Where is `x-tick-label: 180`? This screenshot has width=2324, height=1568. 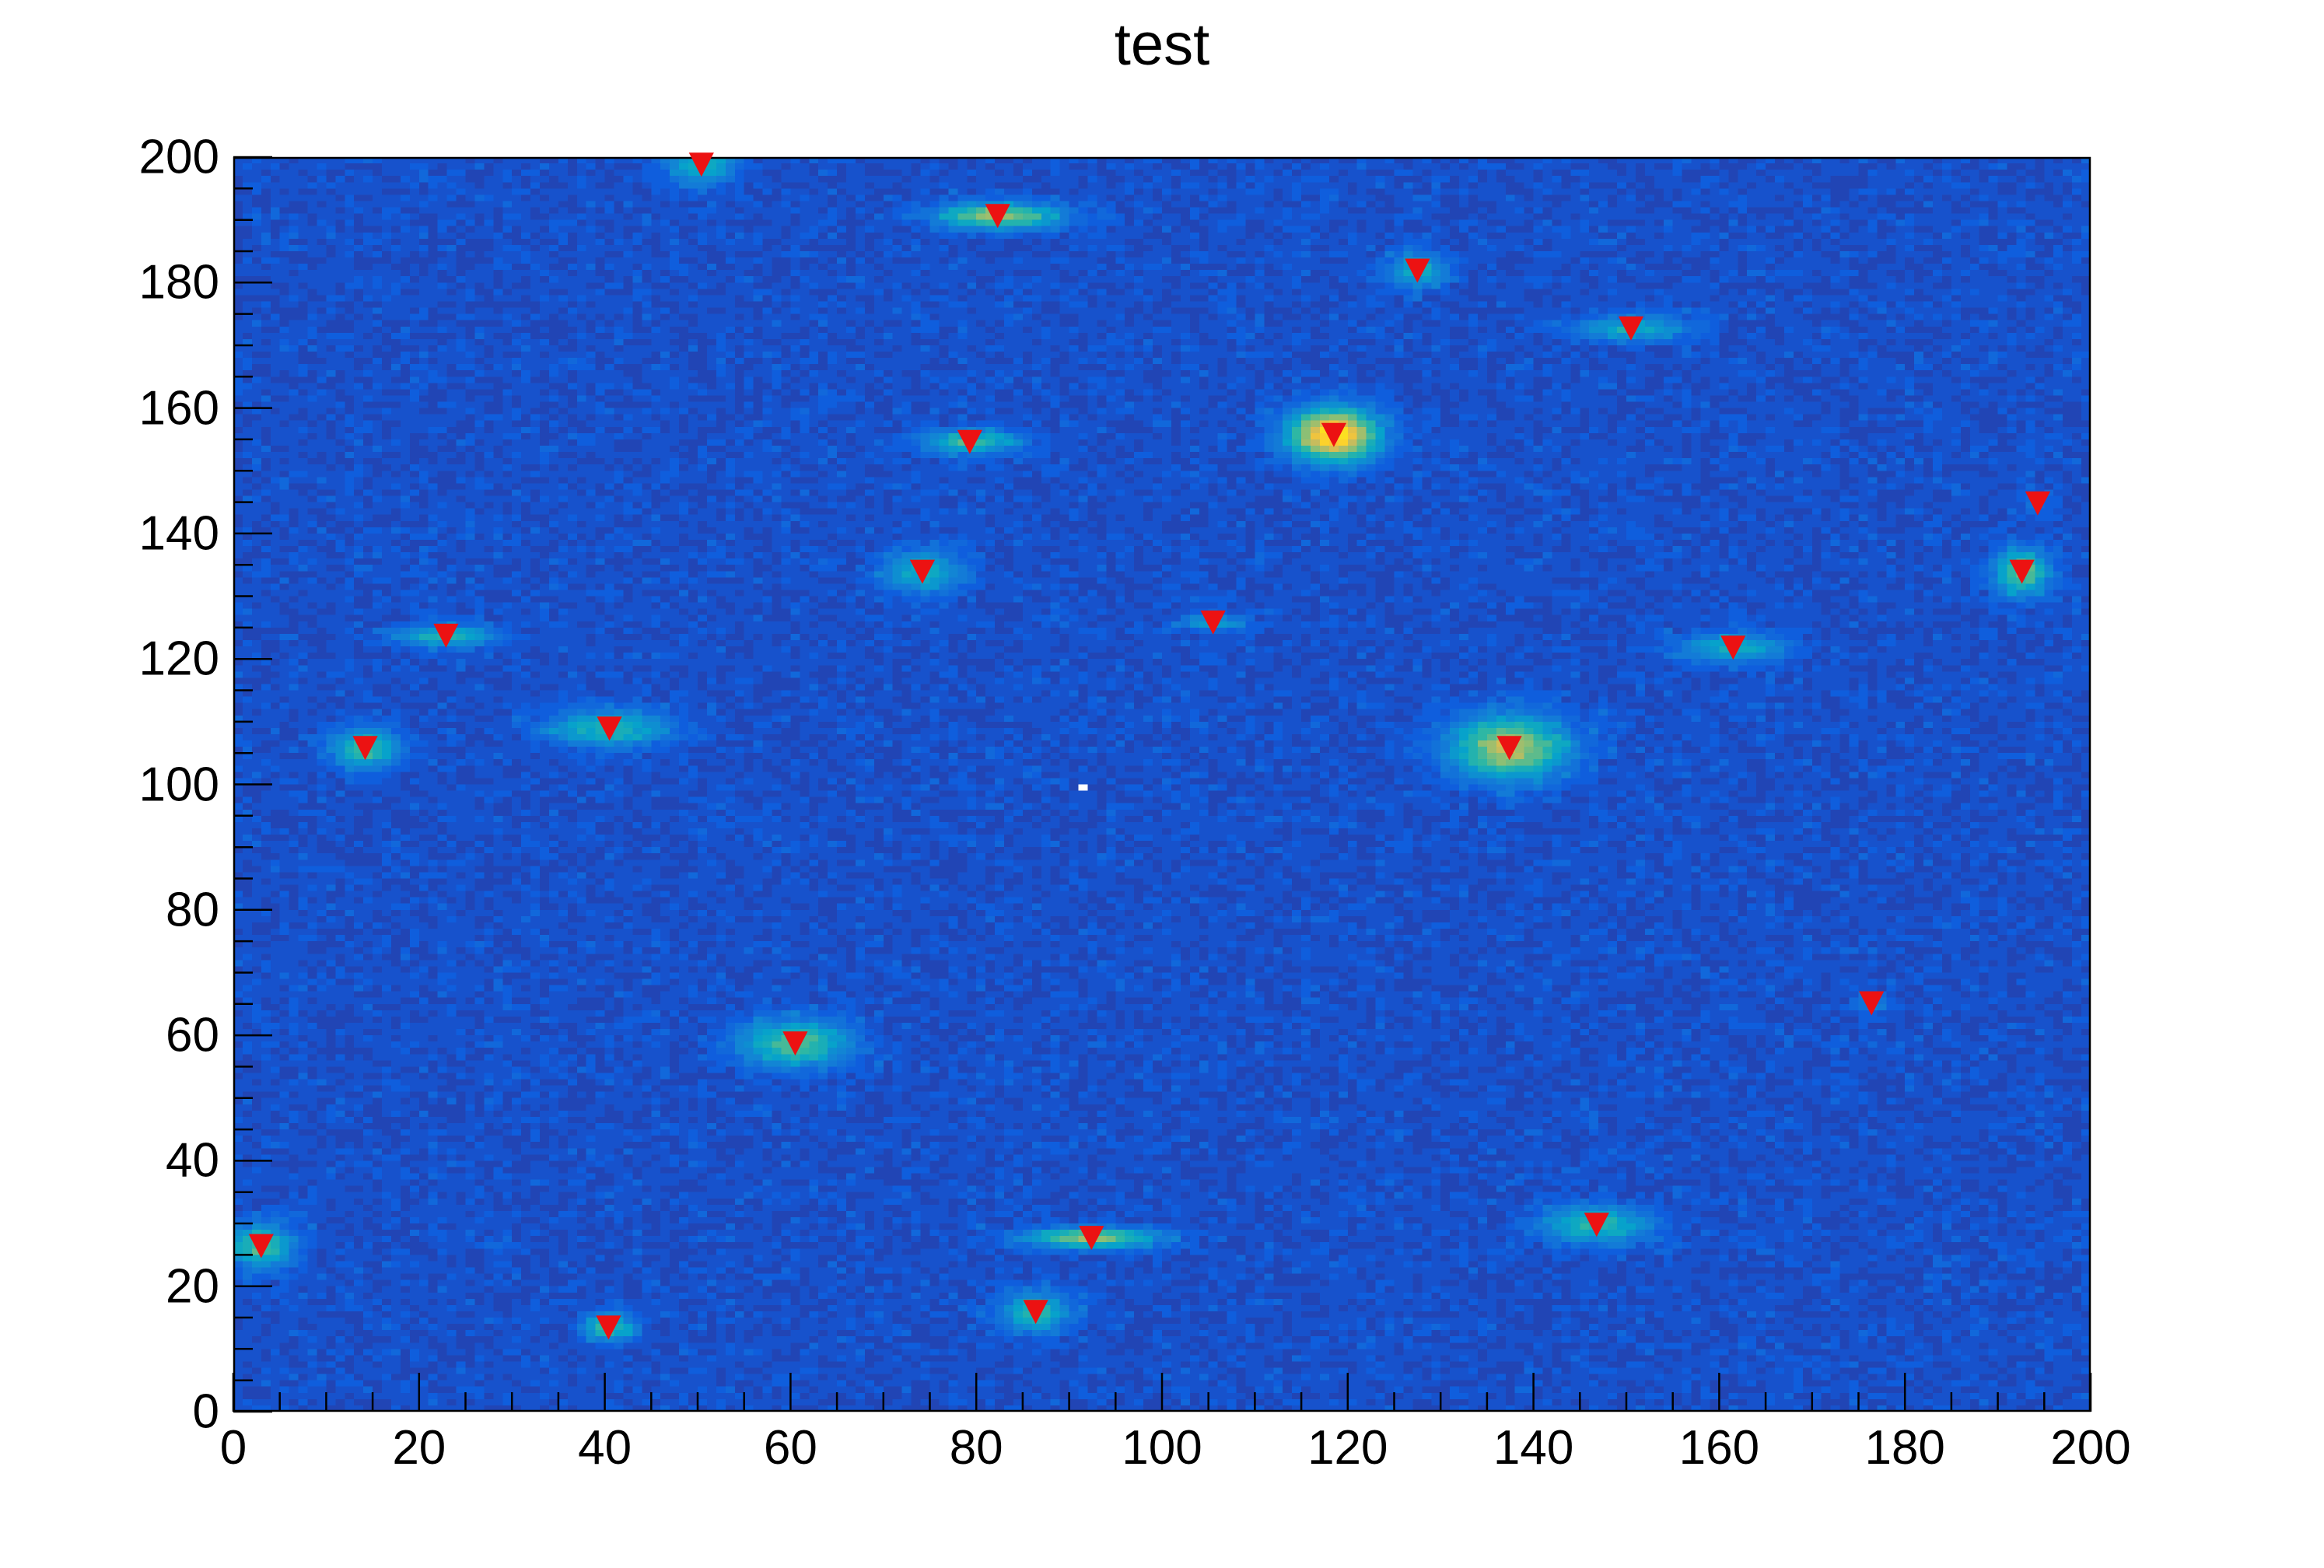
x-tick-label: 180 is located at coordinates (1905, 1448).